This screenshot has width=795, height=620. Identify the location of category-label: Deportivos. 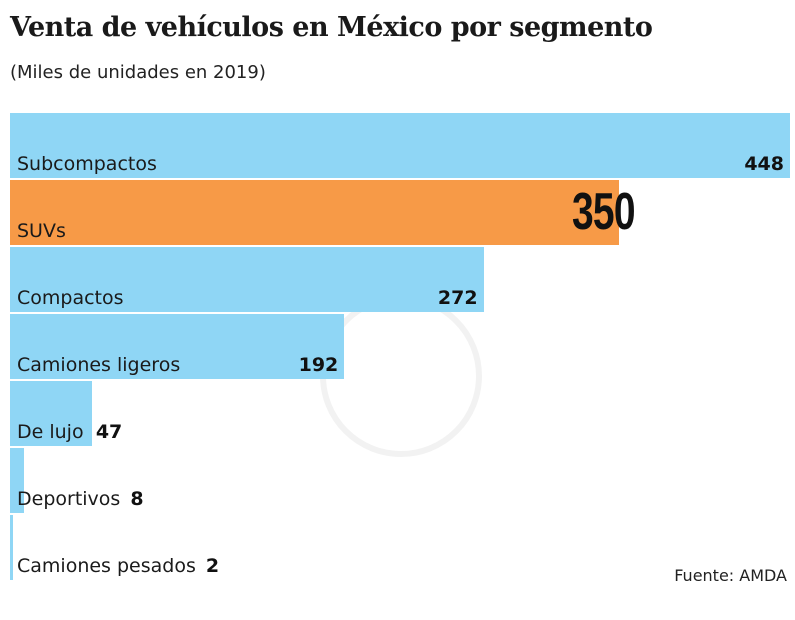
(69, 499).